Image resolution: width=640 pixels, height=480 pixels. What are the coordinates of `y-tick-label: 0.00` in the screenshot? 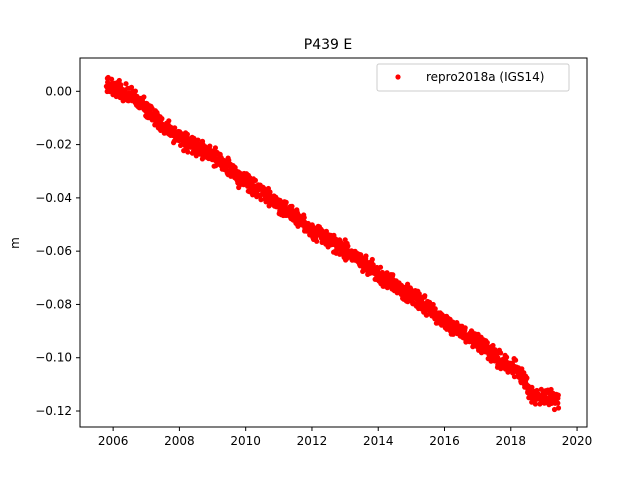 It's located at (58, 91).